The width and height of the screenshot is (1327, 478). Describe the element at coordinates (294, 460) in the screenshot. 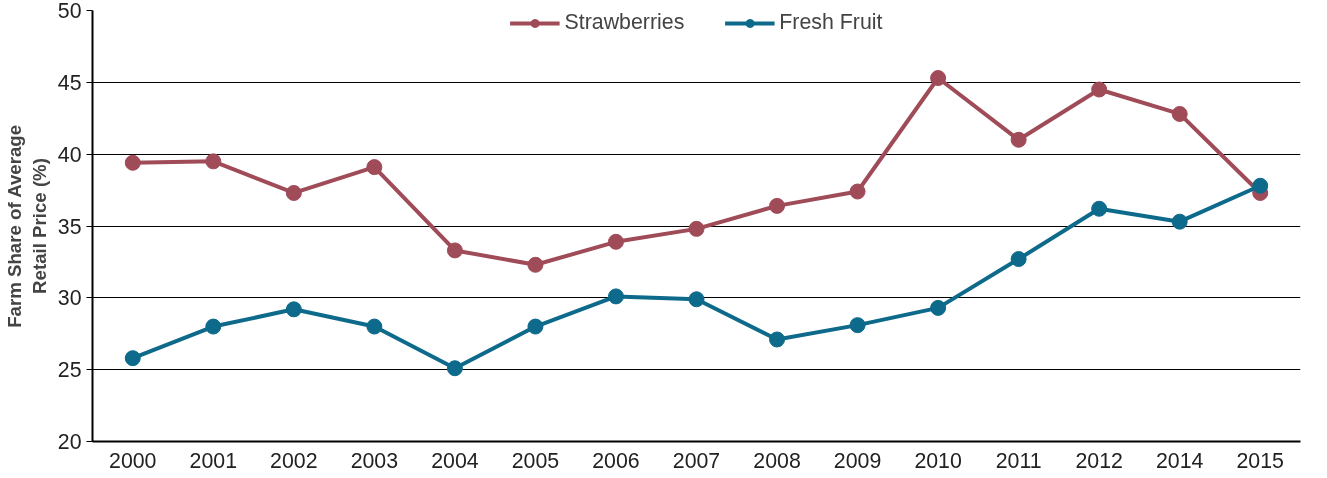

I see `x-tick-label: 2002` at that location.